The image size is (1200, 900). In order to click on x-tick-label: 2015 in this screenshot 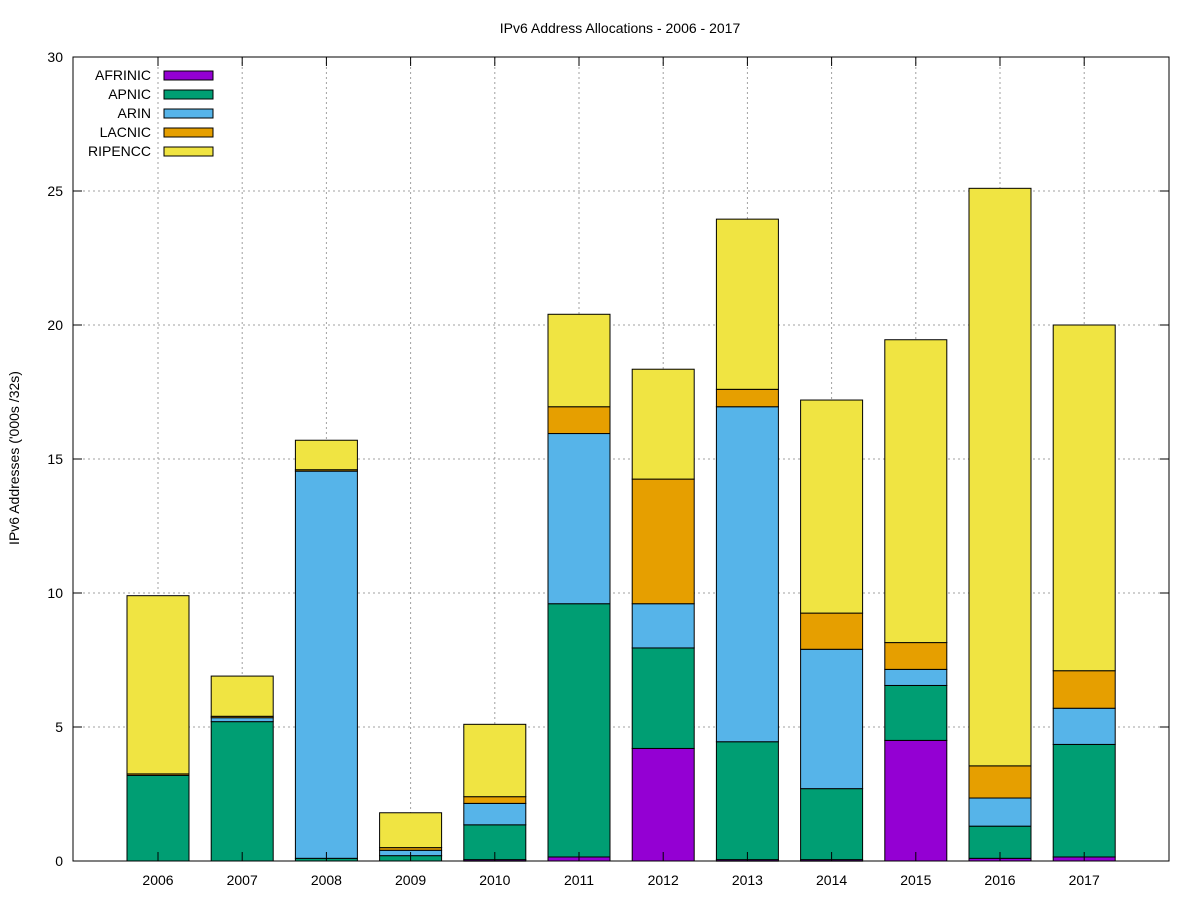, I will do `click(915, 880)`.